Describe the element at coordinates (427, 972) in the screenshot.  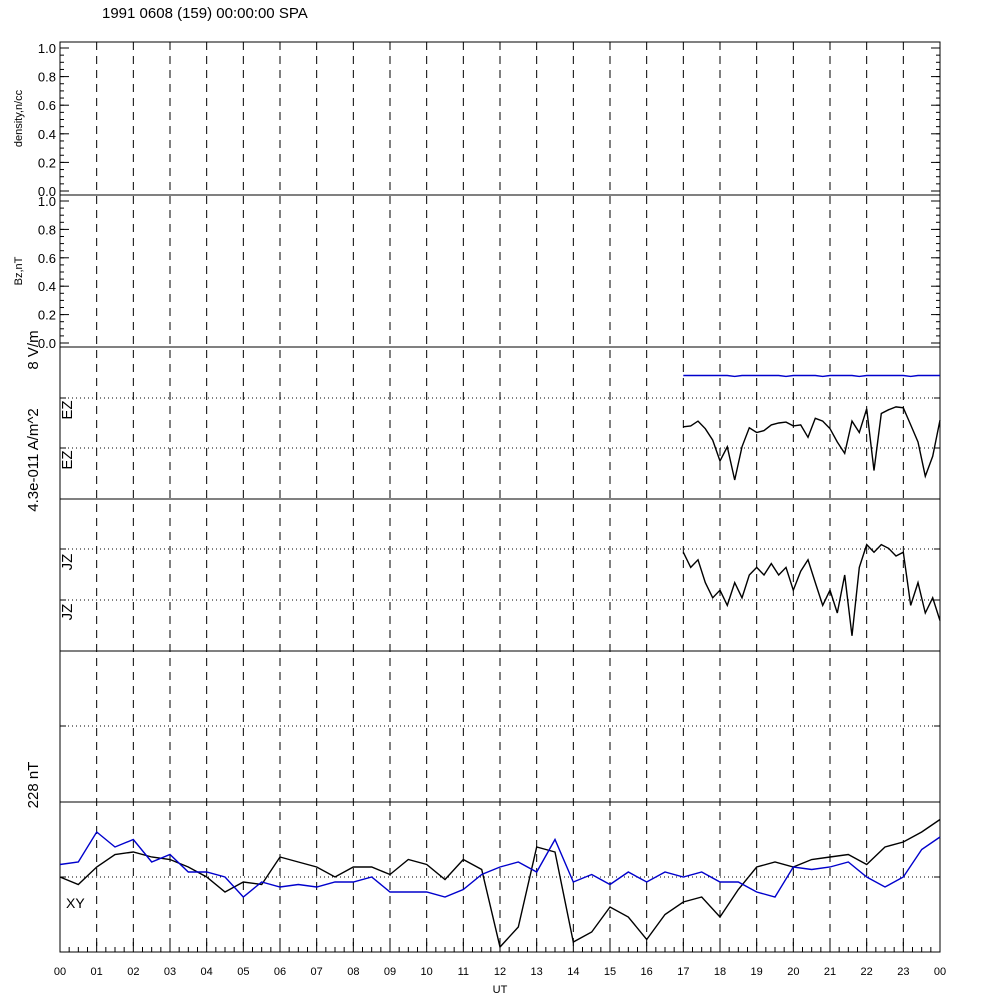
I see `xtick-label: 10` at that location.